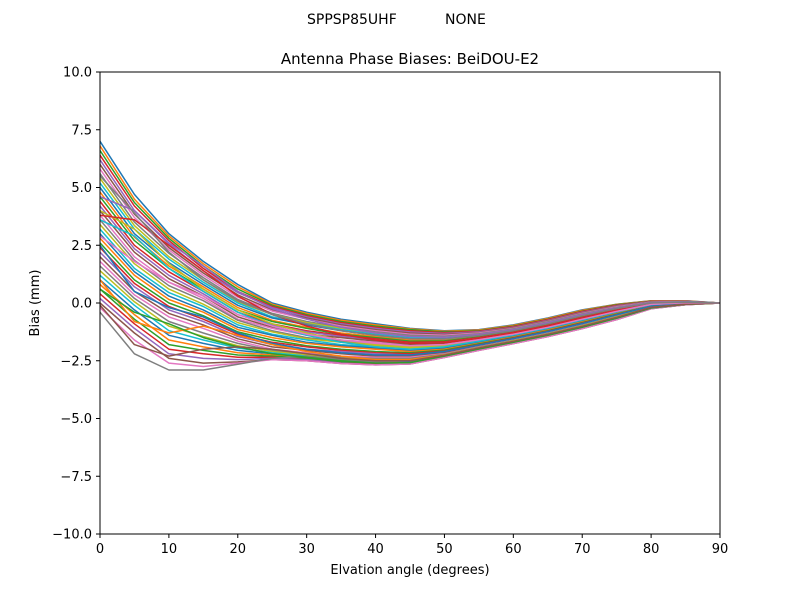  Describe the element at coordinates (81, 188) in the screenshot. I see `y-tick-label: 5.0` at that location.